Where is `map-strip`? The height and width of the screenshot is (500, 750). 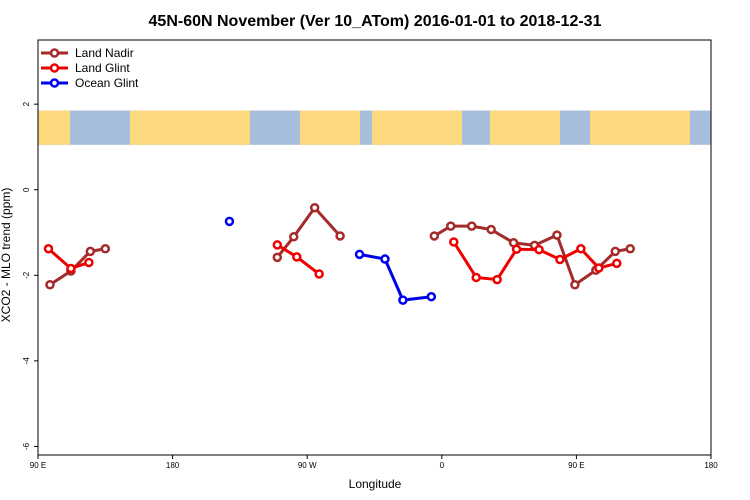
map-strip is located at coordinates (374, 127).